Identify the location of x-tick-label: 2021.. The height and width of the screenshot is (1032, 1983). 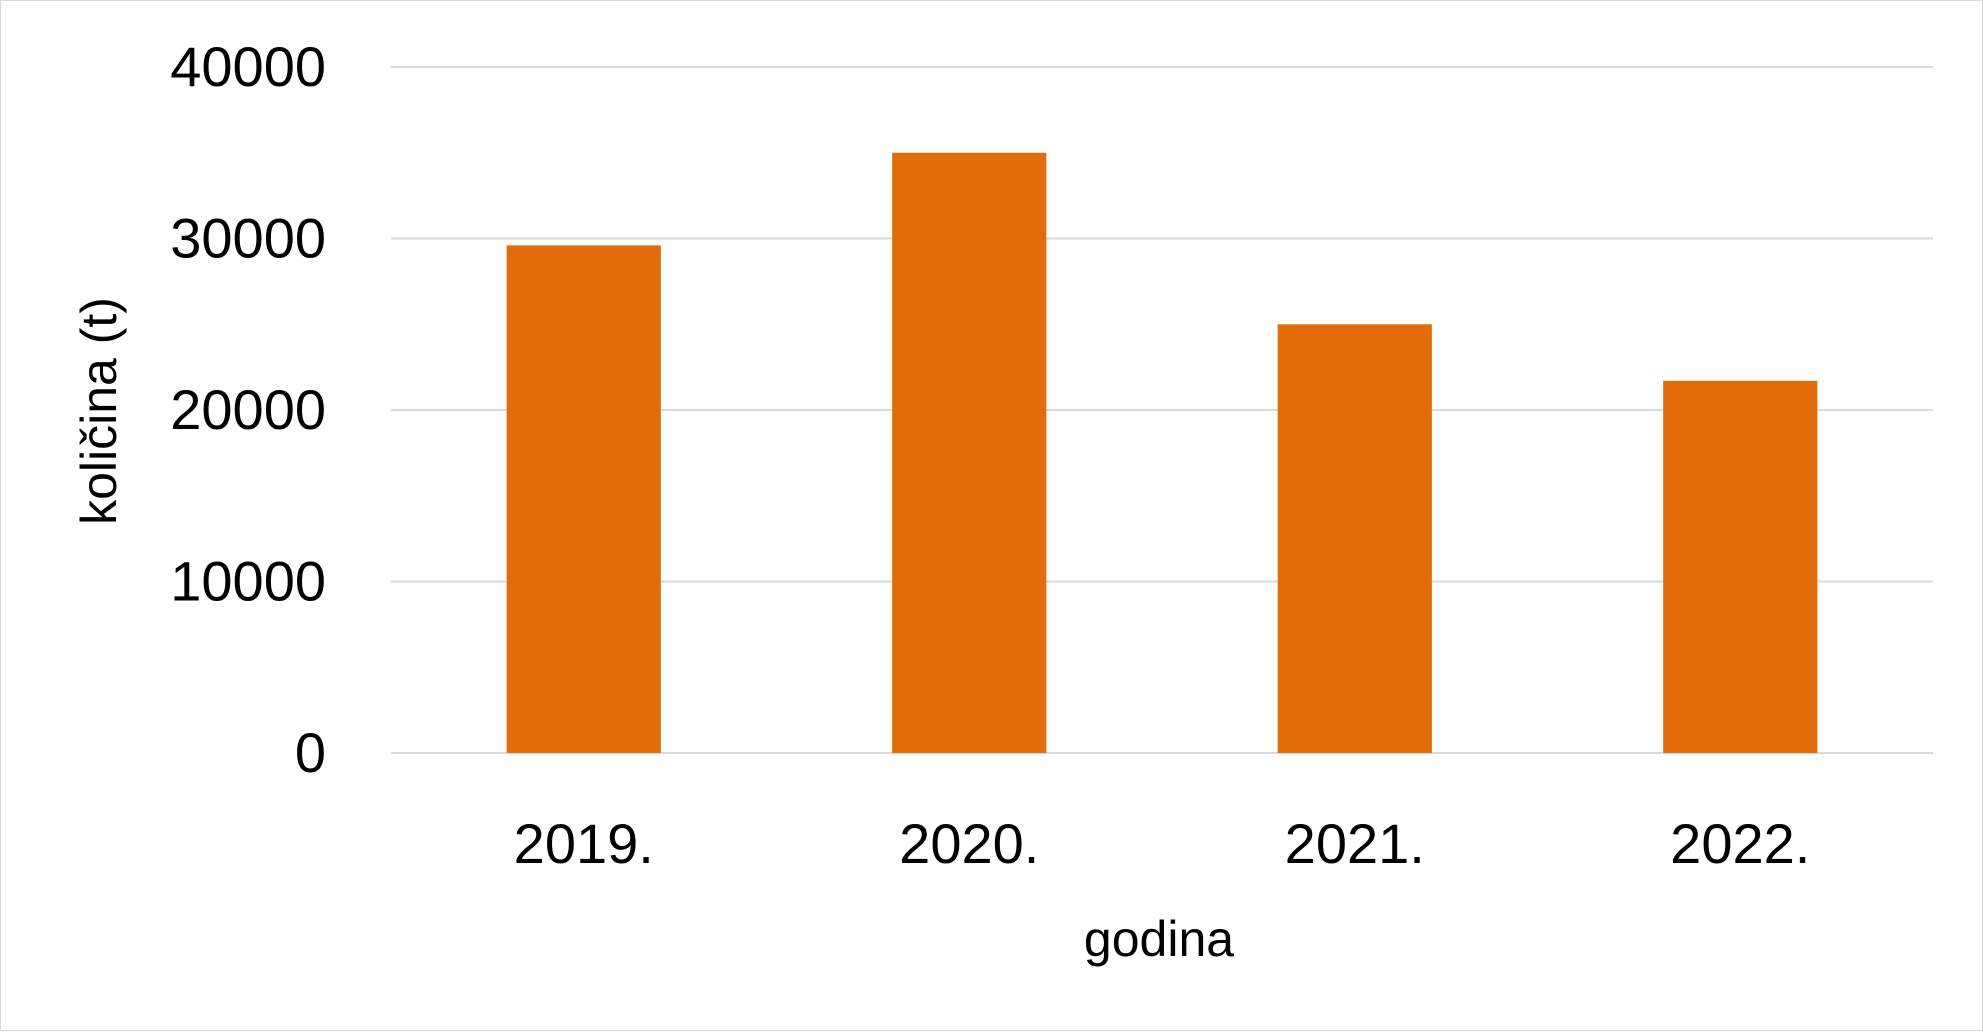
(1355, 843).